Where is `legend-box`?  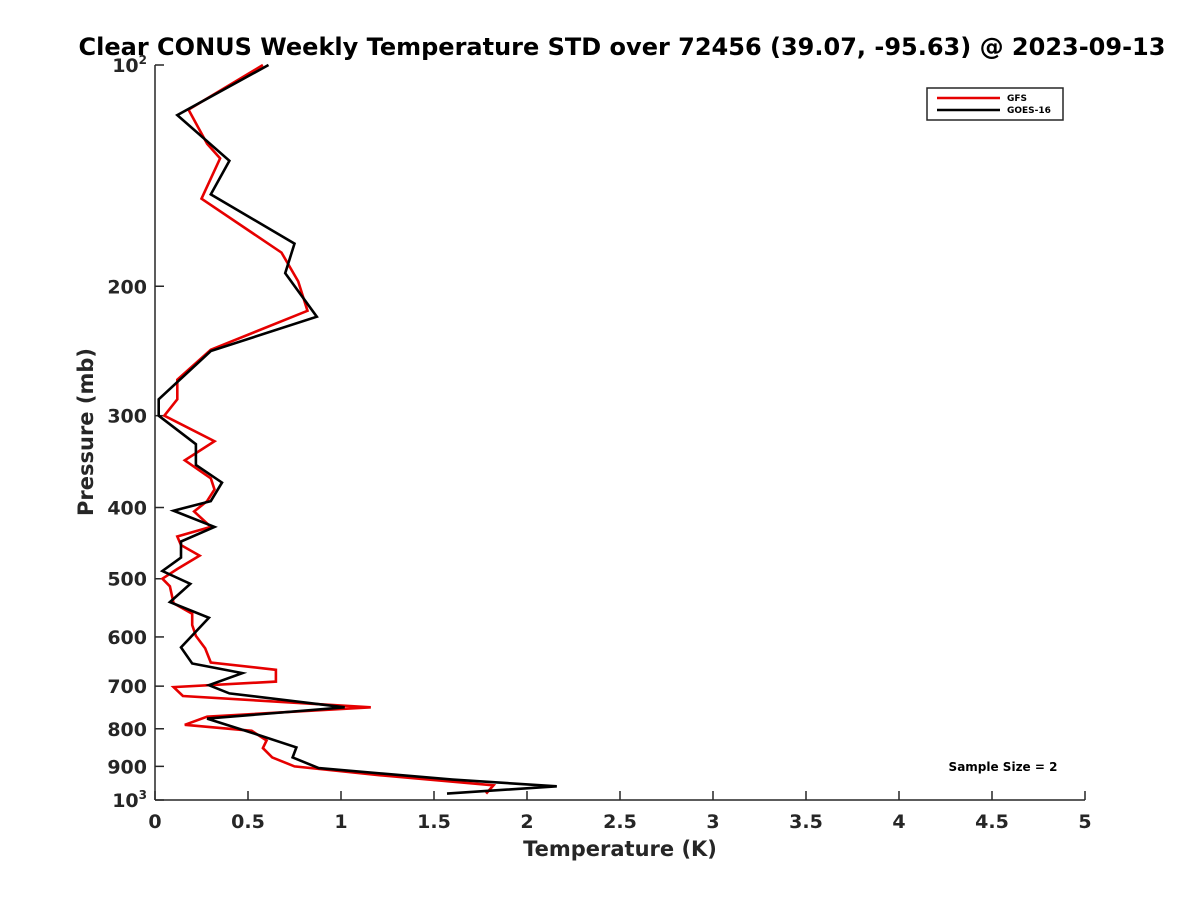 legend-box is located at coordinates (995, 104).